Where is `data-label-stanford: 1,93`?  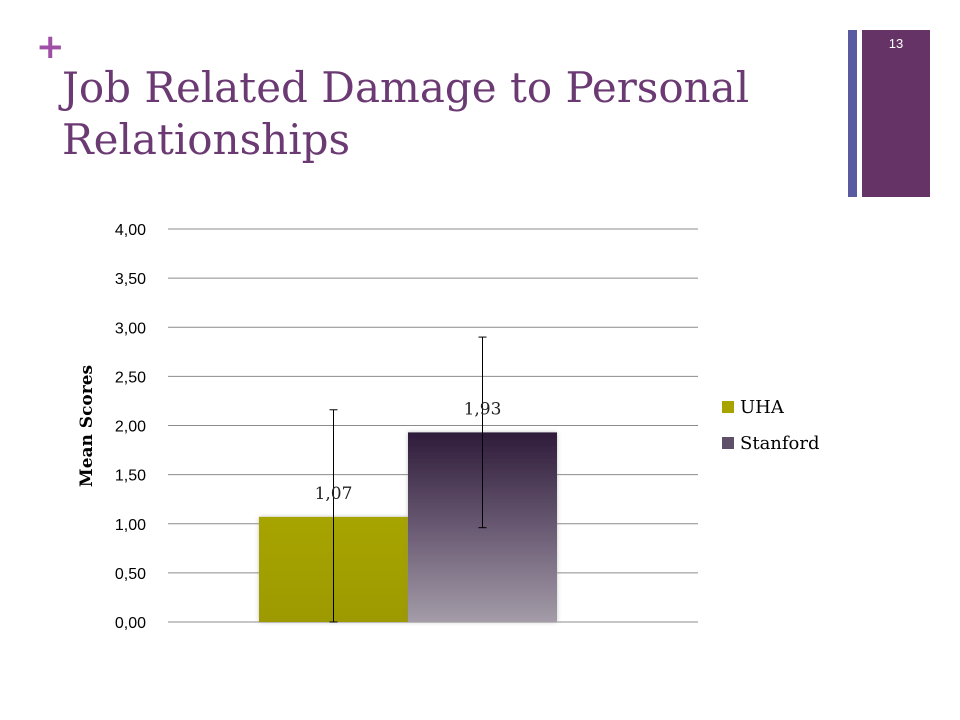 data-label-stanford: 1,93 is located at coordinates (483, 409).